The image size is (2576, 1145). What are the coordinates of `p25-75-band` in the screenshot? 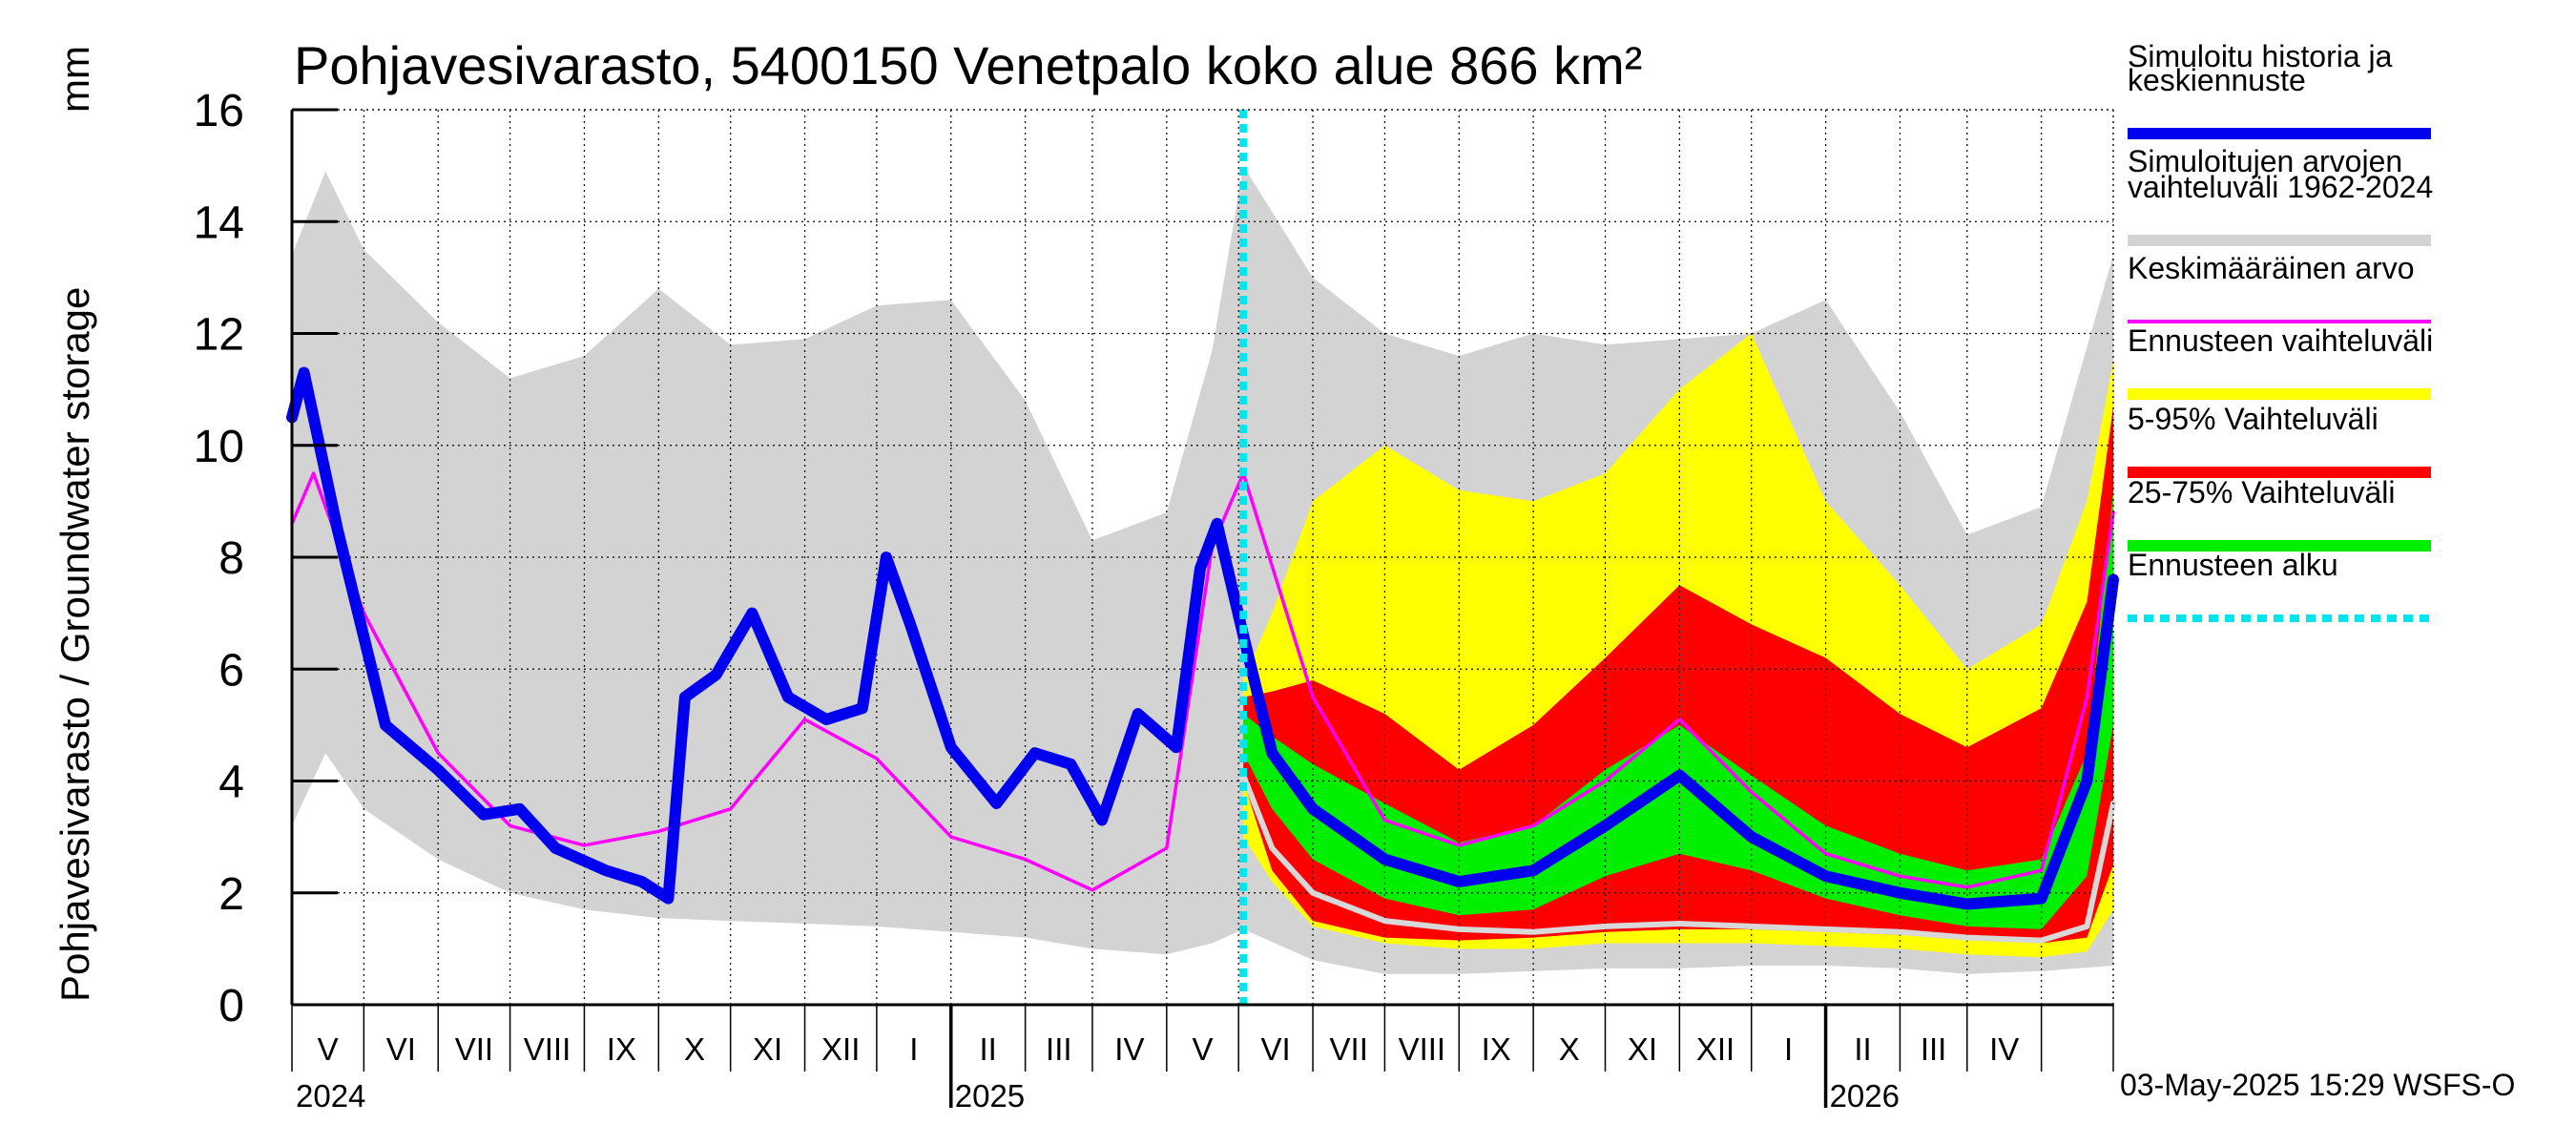 It's located at (1678, 709).